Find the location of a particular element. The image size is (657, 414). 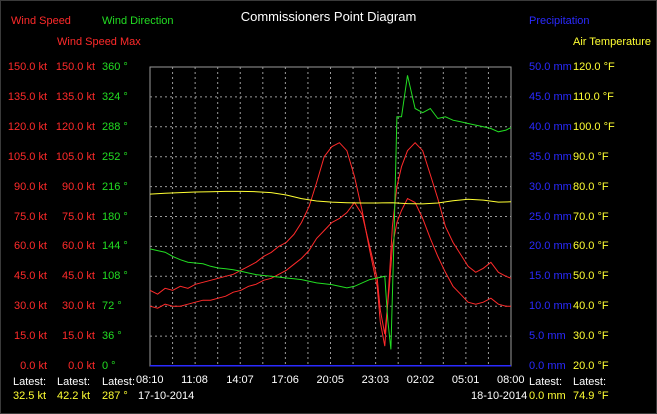

air-temperature-tick-label: 80.0 °F is located at coordinates (591, 186).